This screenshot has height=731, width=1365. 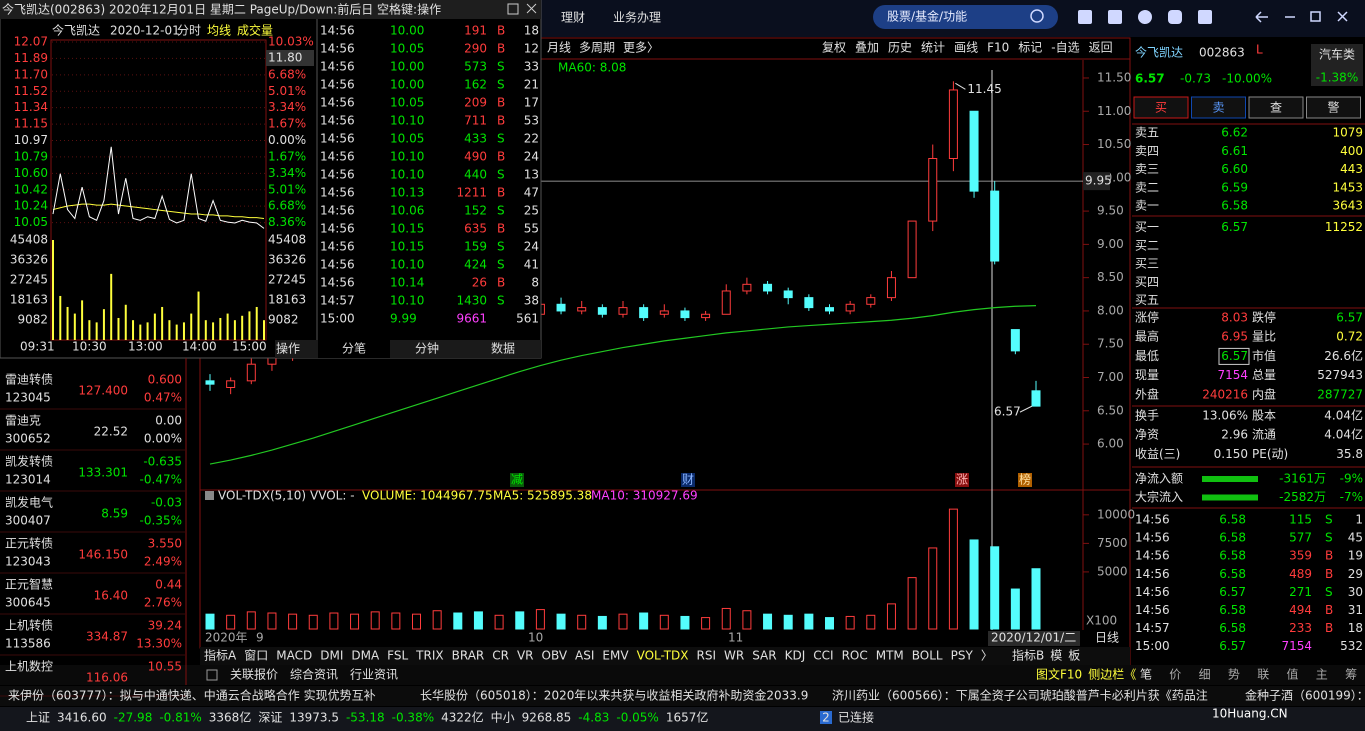 I want to click on indicator-tab: CCI, so click(x=823, y=656).